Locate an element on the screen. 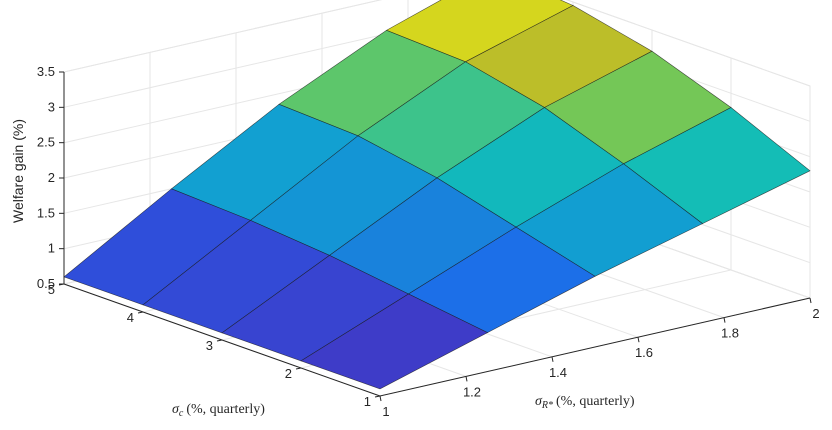  x-axis-symbol: σ is located at coordinates (539, 401).